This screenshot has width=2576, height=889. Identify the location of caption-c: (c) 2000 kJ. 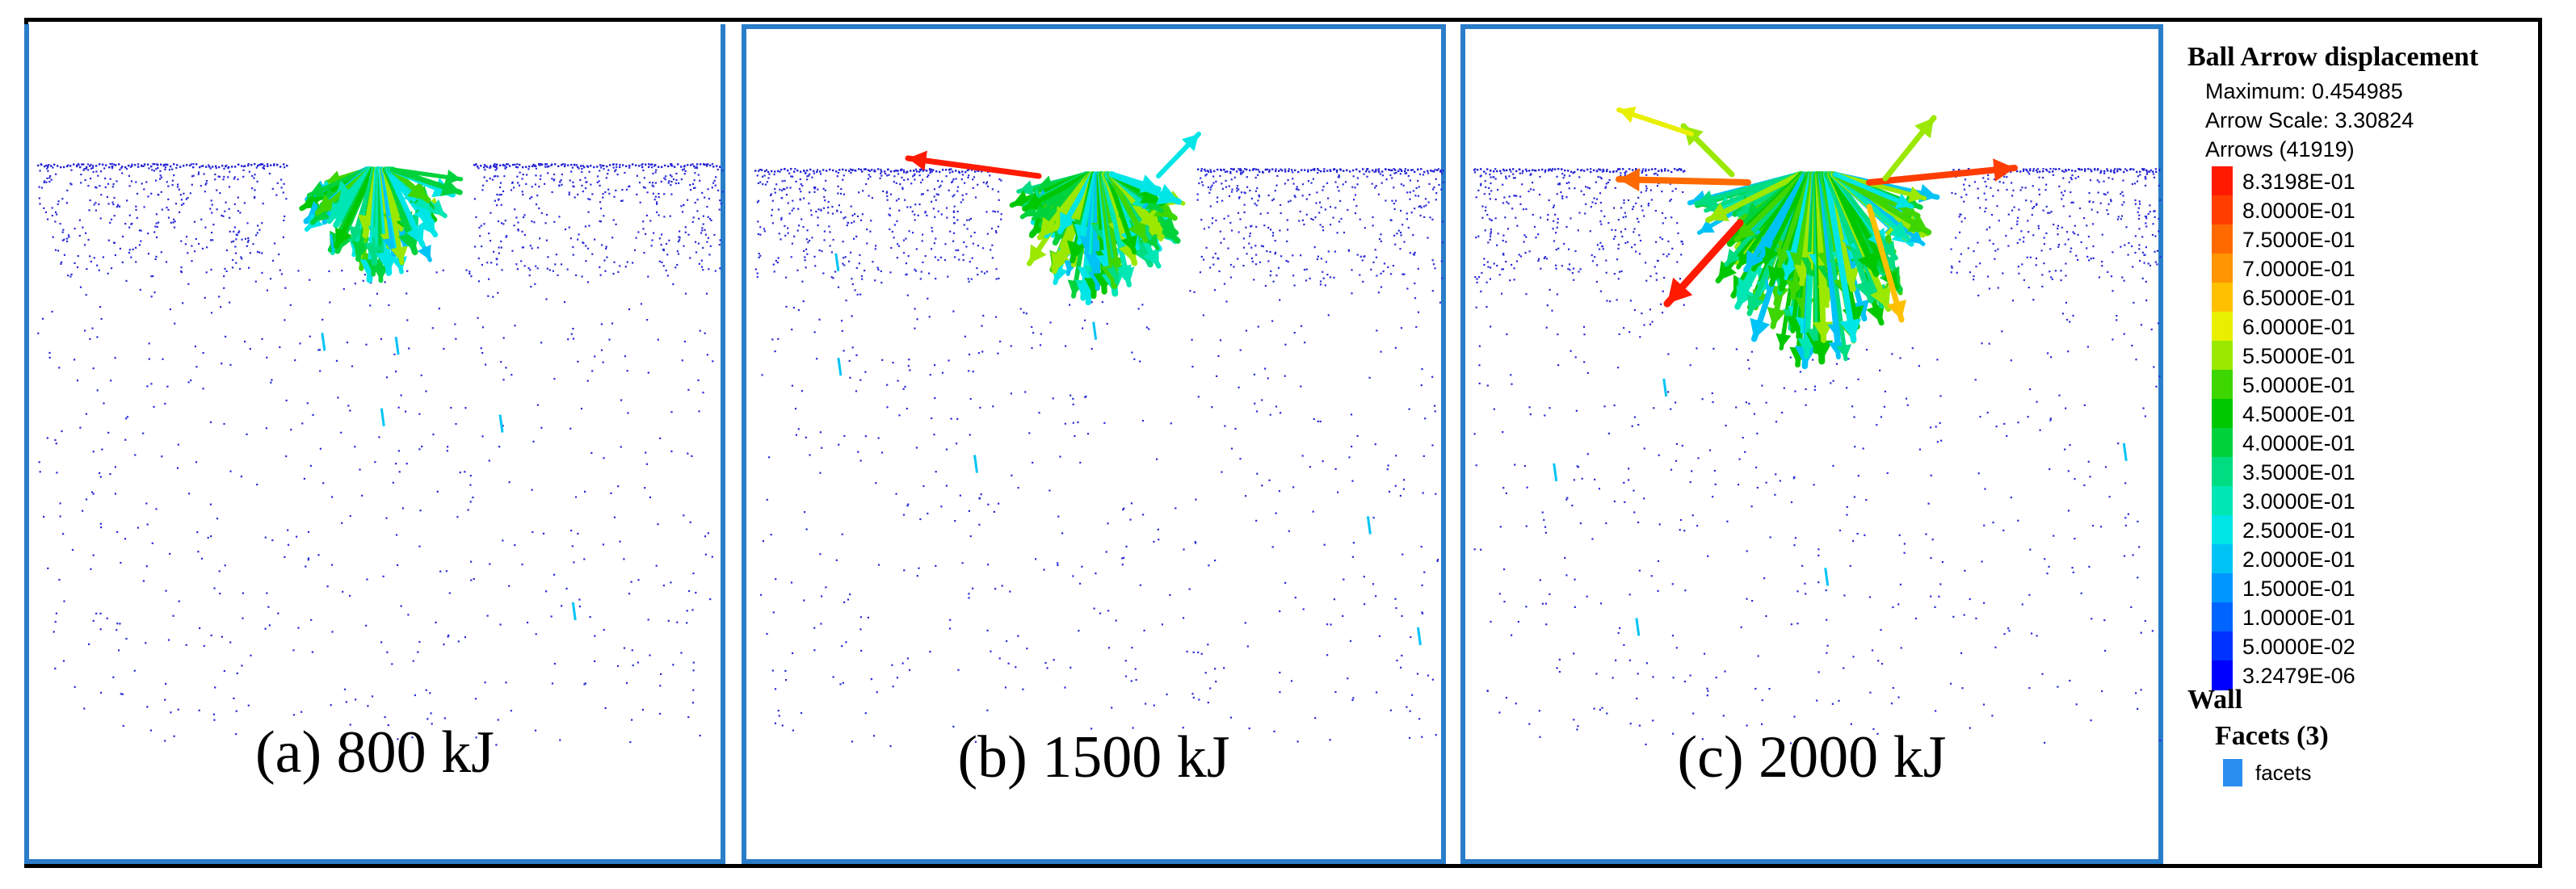
(1812, 757).